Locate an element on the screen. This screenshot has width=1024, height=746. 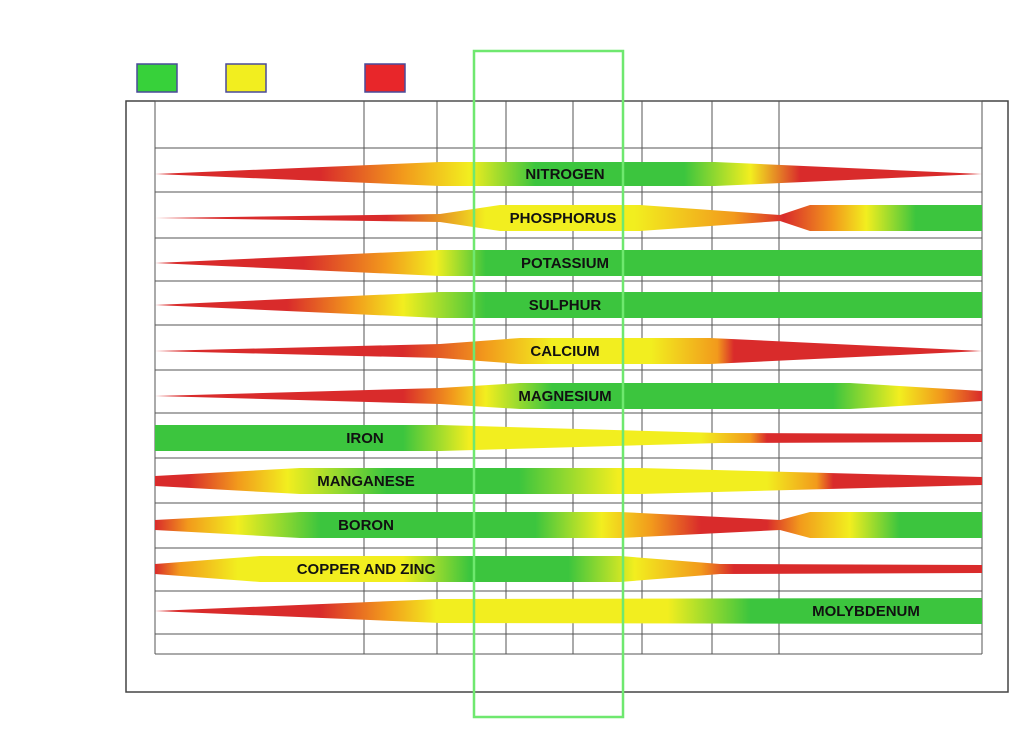
label-boron: BORON is located at coordinates (366, 525).